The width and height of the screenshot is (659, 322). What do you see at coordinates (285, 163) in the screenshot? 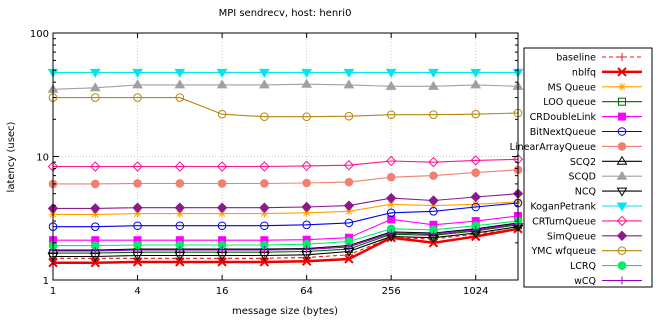
I see `series-crturnqueue` at bounding box center [285, 163].